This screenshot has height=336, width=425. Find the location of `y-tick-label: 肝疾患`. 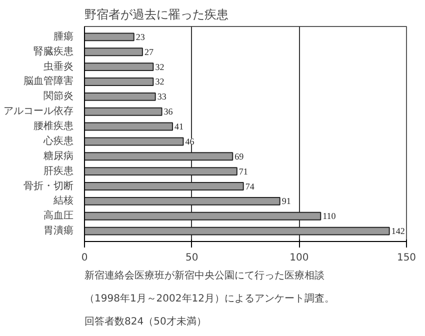

y-tick-label: 肝疾患 is located at coordinates (59, 170).